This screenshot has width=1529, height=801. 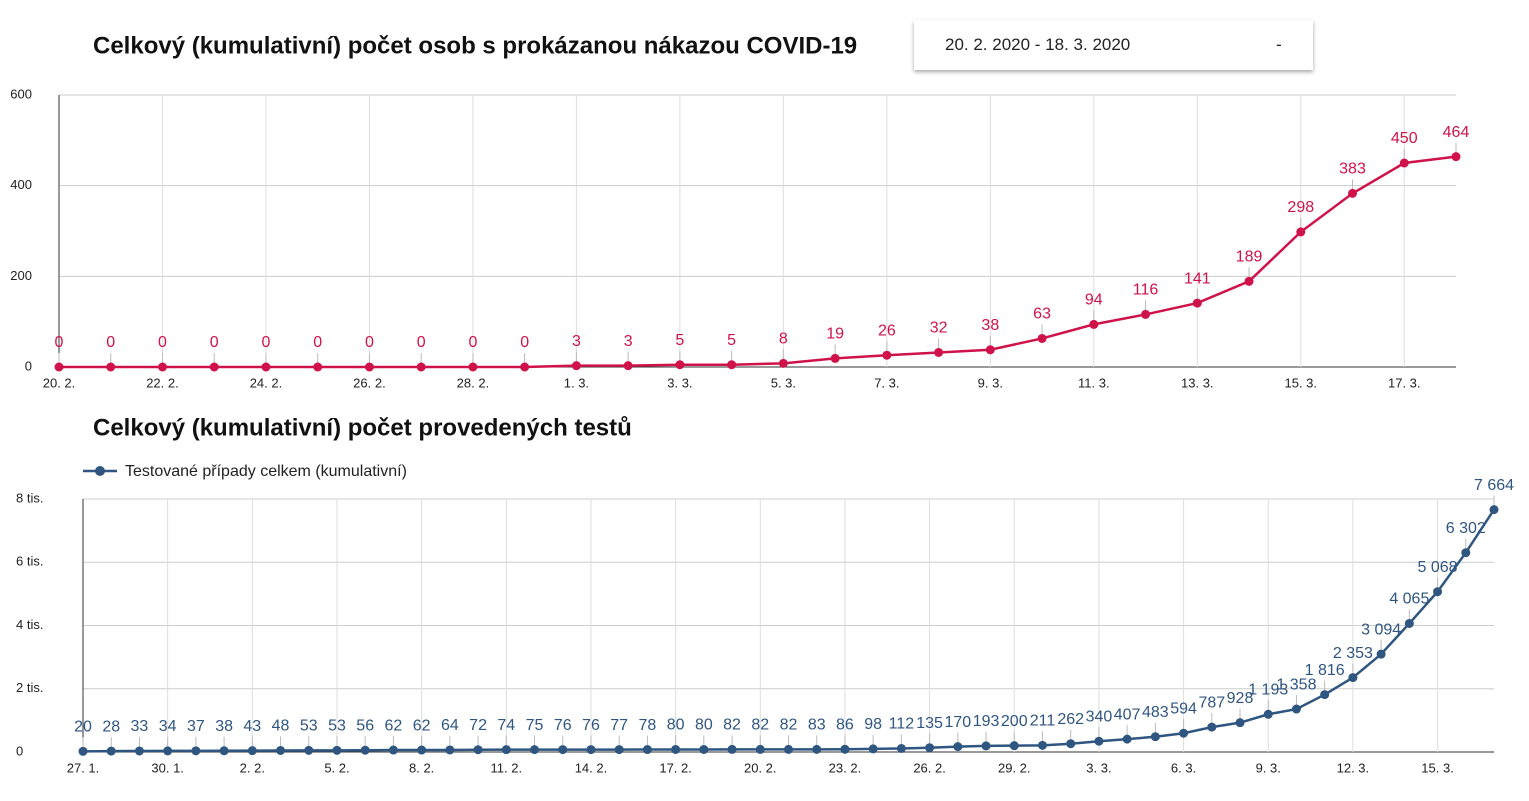 I want to click on data-label: 189, so click(x=1249, y=257).